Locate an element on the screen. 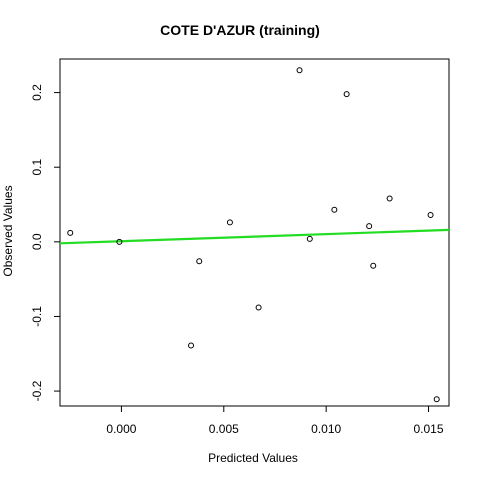 Image resolution: width=480 pixels, height=480 pixels. y-tick-label: -0.2 is located at coordinates (37, 390).